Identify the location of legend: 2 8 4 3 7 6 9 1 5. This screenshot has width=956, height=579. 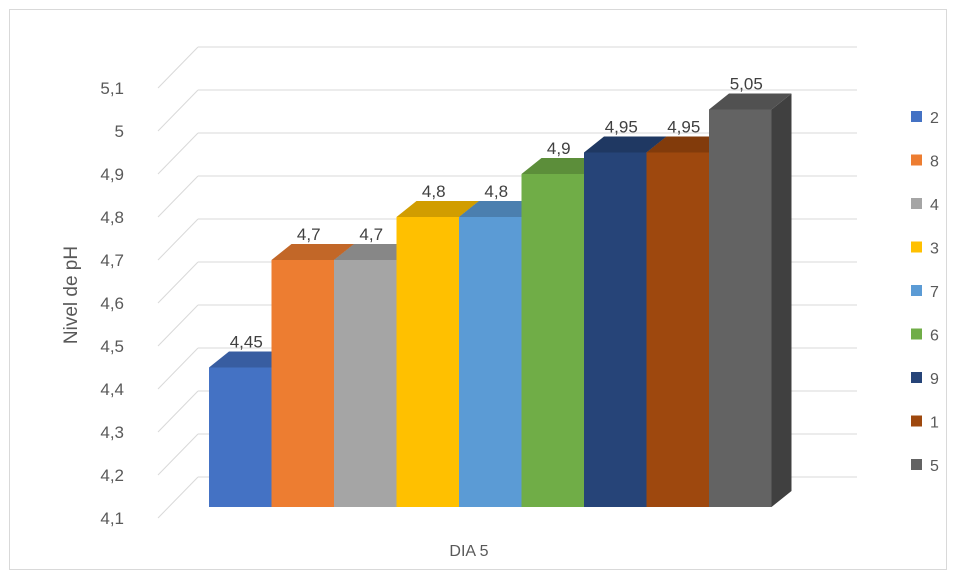
(925, 292).